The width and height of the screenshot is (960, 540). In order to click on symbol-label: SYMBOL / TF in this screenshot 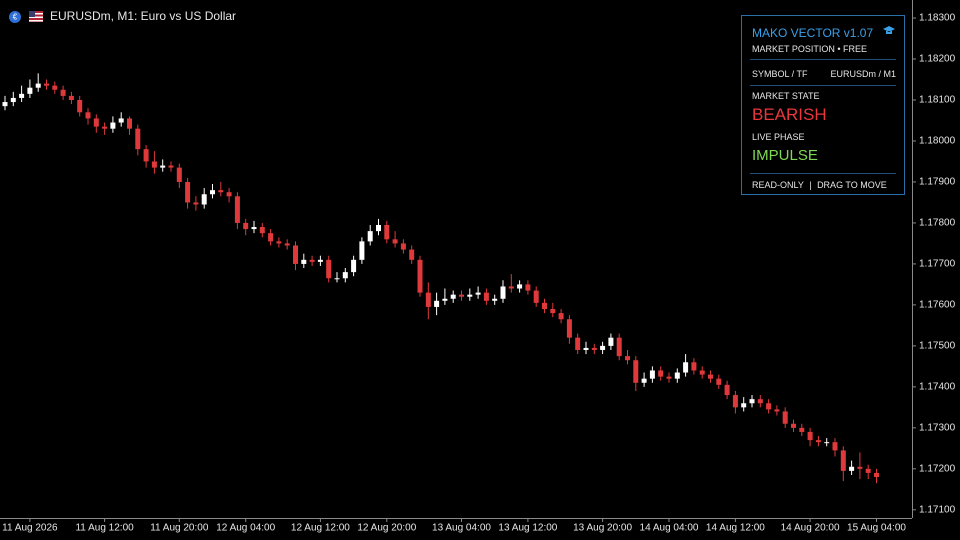, I will do `click(780, 74)`.